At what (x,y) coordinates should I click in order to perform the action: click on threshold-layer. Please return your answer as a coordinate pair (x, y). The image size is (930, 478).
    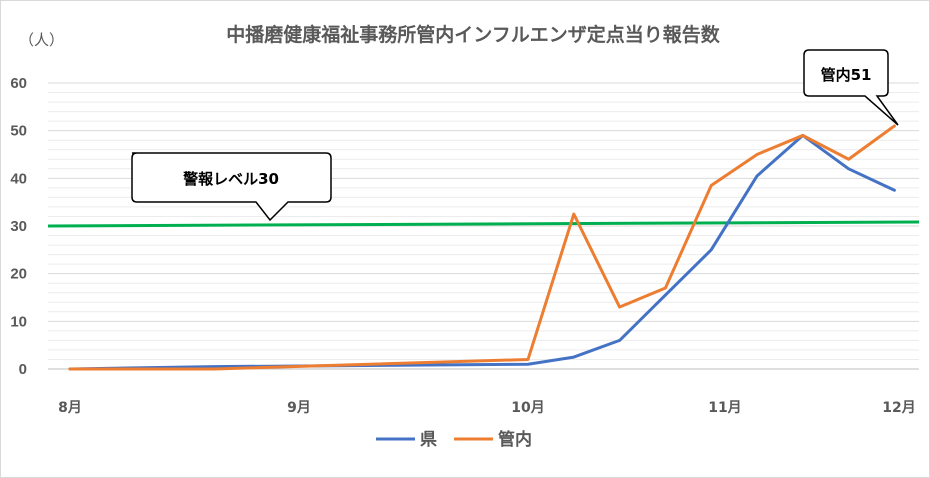
    Looking at the image, I should click on (483, 224).